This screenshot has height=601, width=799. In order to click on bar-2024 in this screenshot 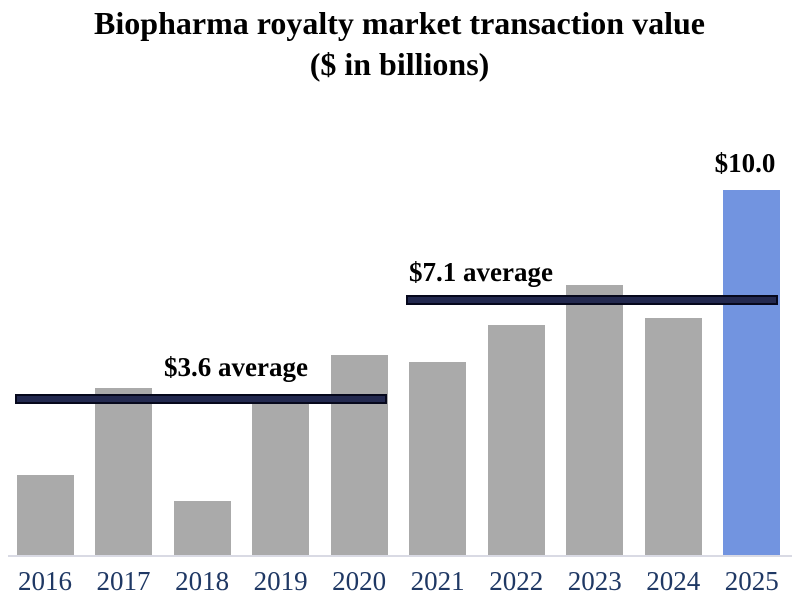, I will do `click(673, 437)`.